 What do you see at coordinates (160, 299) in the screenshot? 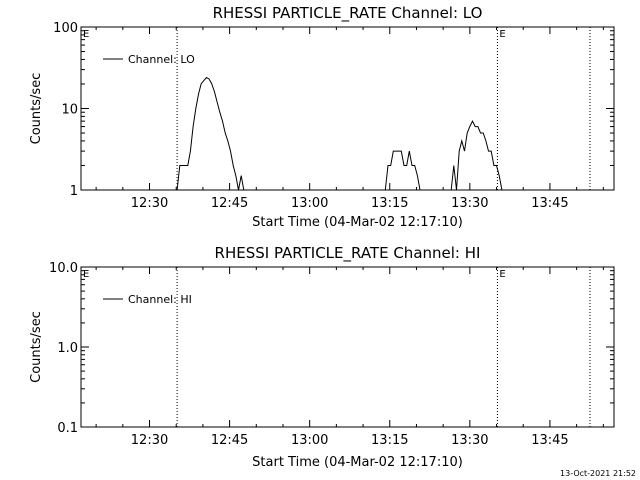
I see `legend-entry: Channel: HI` at bounding box center [160, 299].